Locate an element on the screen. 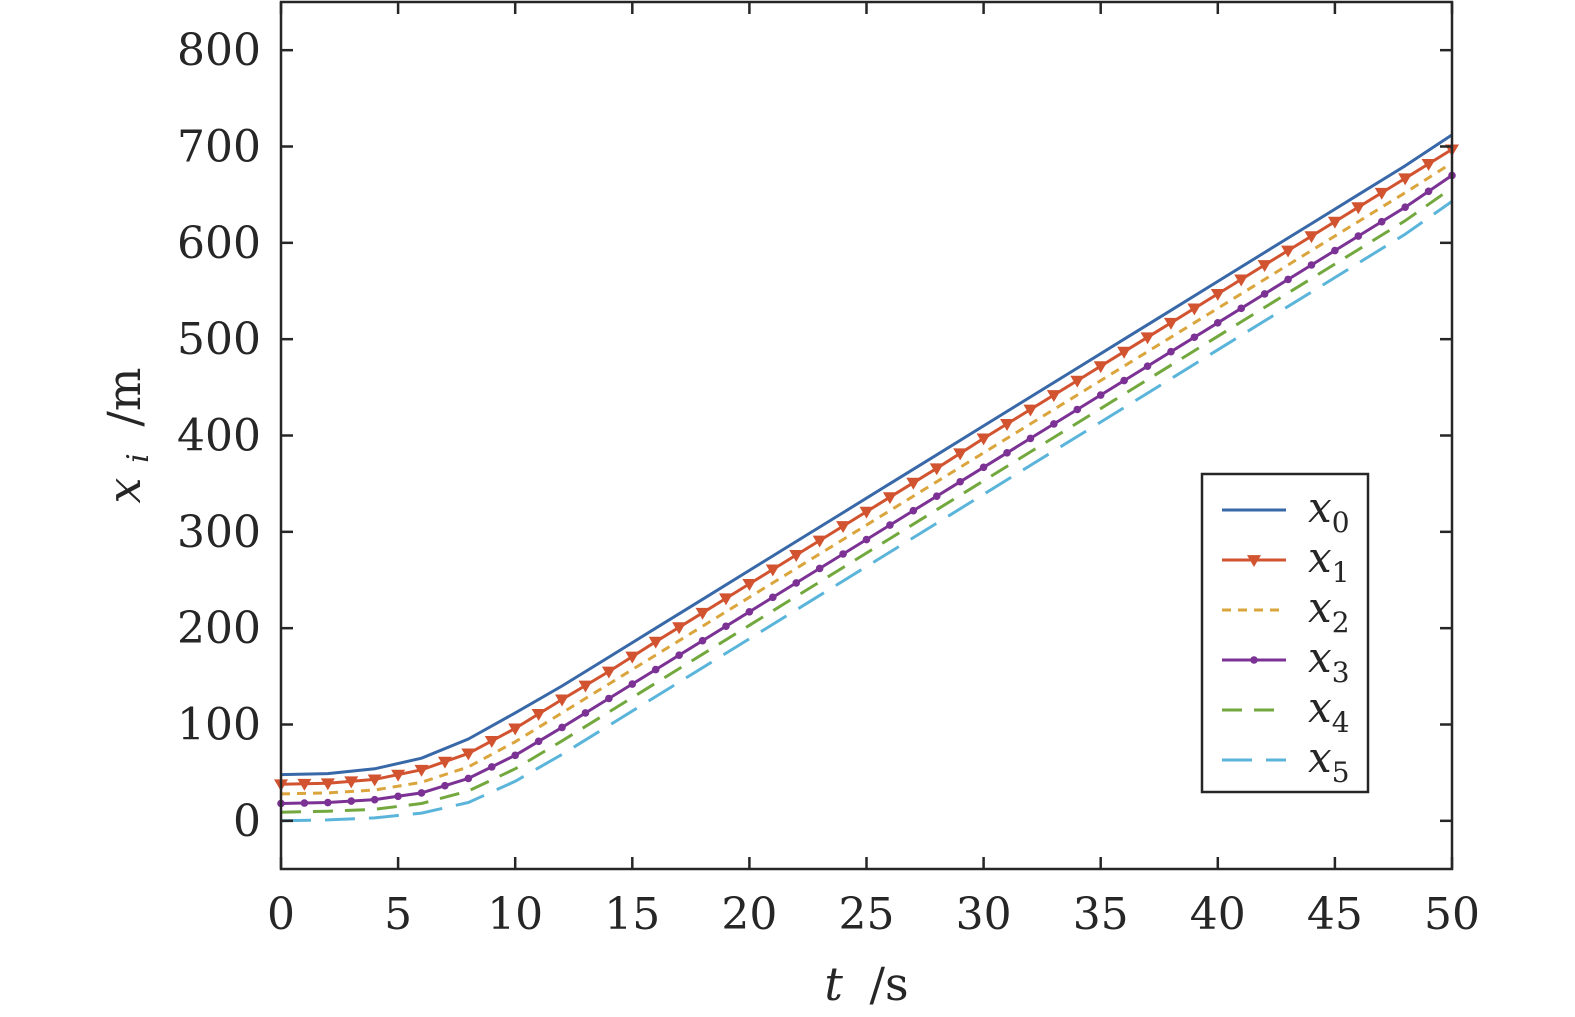  x-tick-label: 25 is located at coordinates (867, 914).